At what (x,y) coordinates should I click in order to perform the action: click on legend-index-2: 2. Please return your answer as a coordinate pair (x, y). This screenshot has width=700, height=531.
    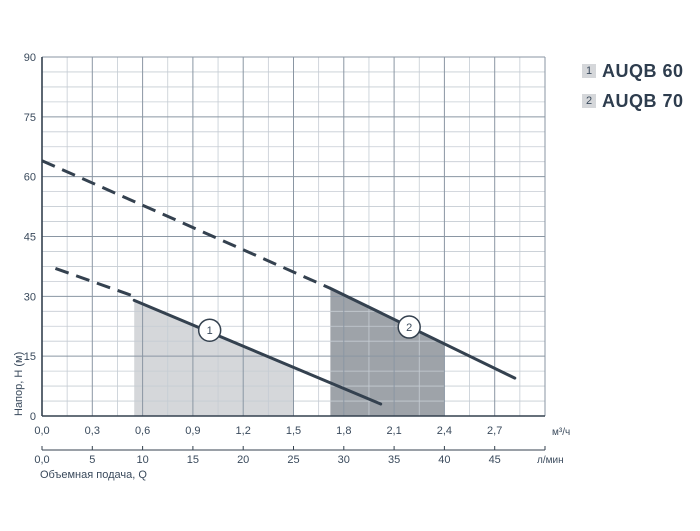
    Looking at the image, I should click on (589, 101).